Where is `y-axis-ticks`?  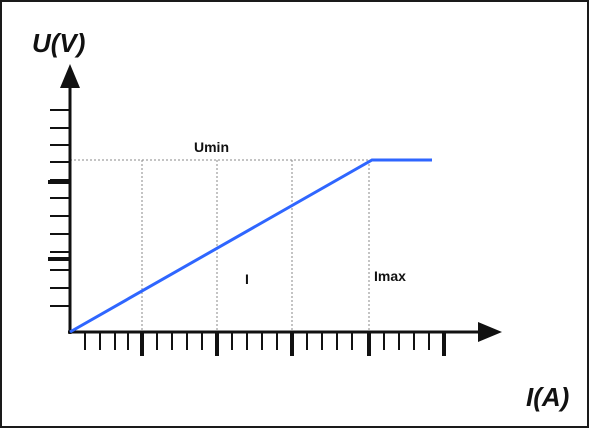 y-axis-ticks is located at coordinates (60, 208).